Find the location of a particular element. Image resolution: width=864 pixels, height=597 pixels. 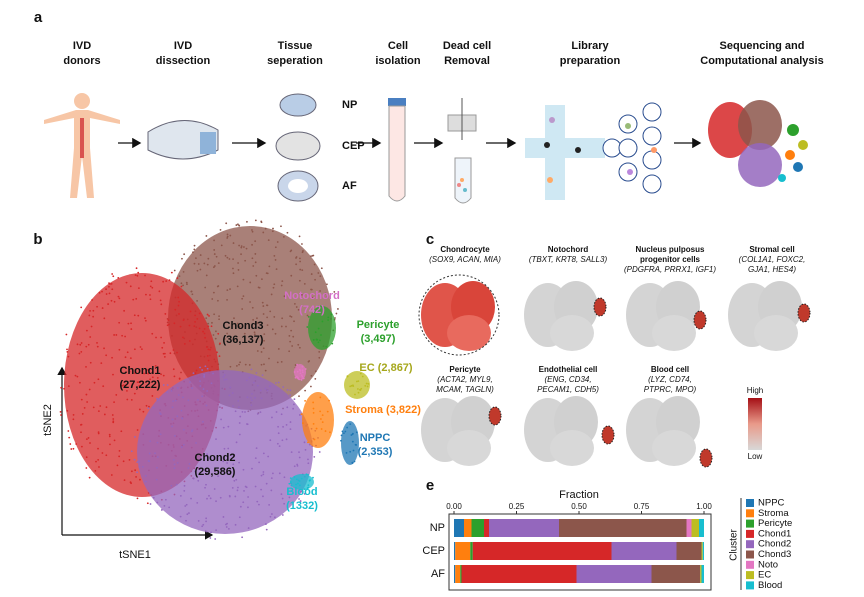

panel-label: a is located at coordinates (38, 17).